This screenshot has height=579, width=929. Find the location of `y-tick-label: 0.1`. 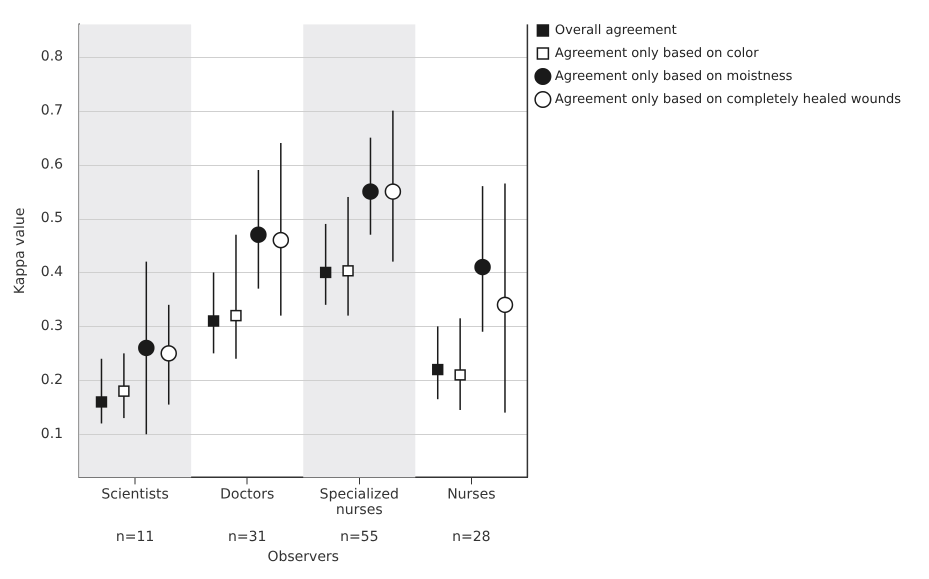

y-tick-label: 0.1 is located at coordinates (52, 434).